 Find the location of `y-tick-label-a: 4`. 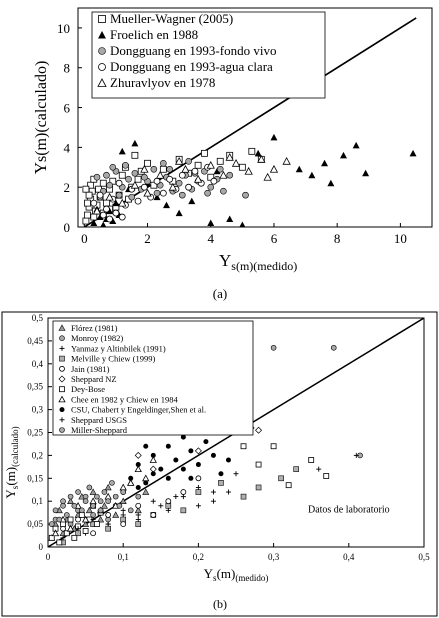

y-tick-label-a: 4 is located at coordinates (67, 147).